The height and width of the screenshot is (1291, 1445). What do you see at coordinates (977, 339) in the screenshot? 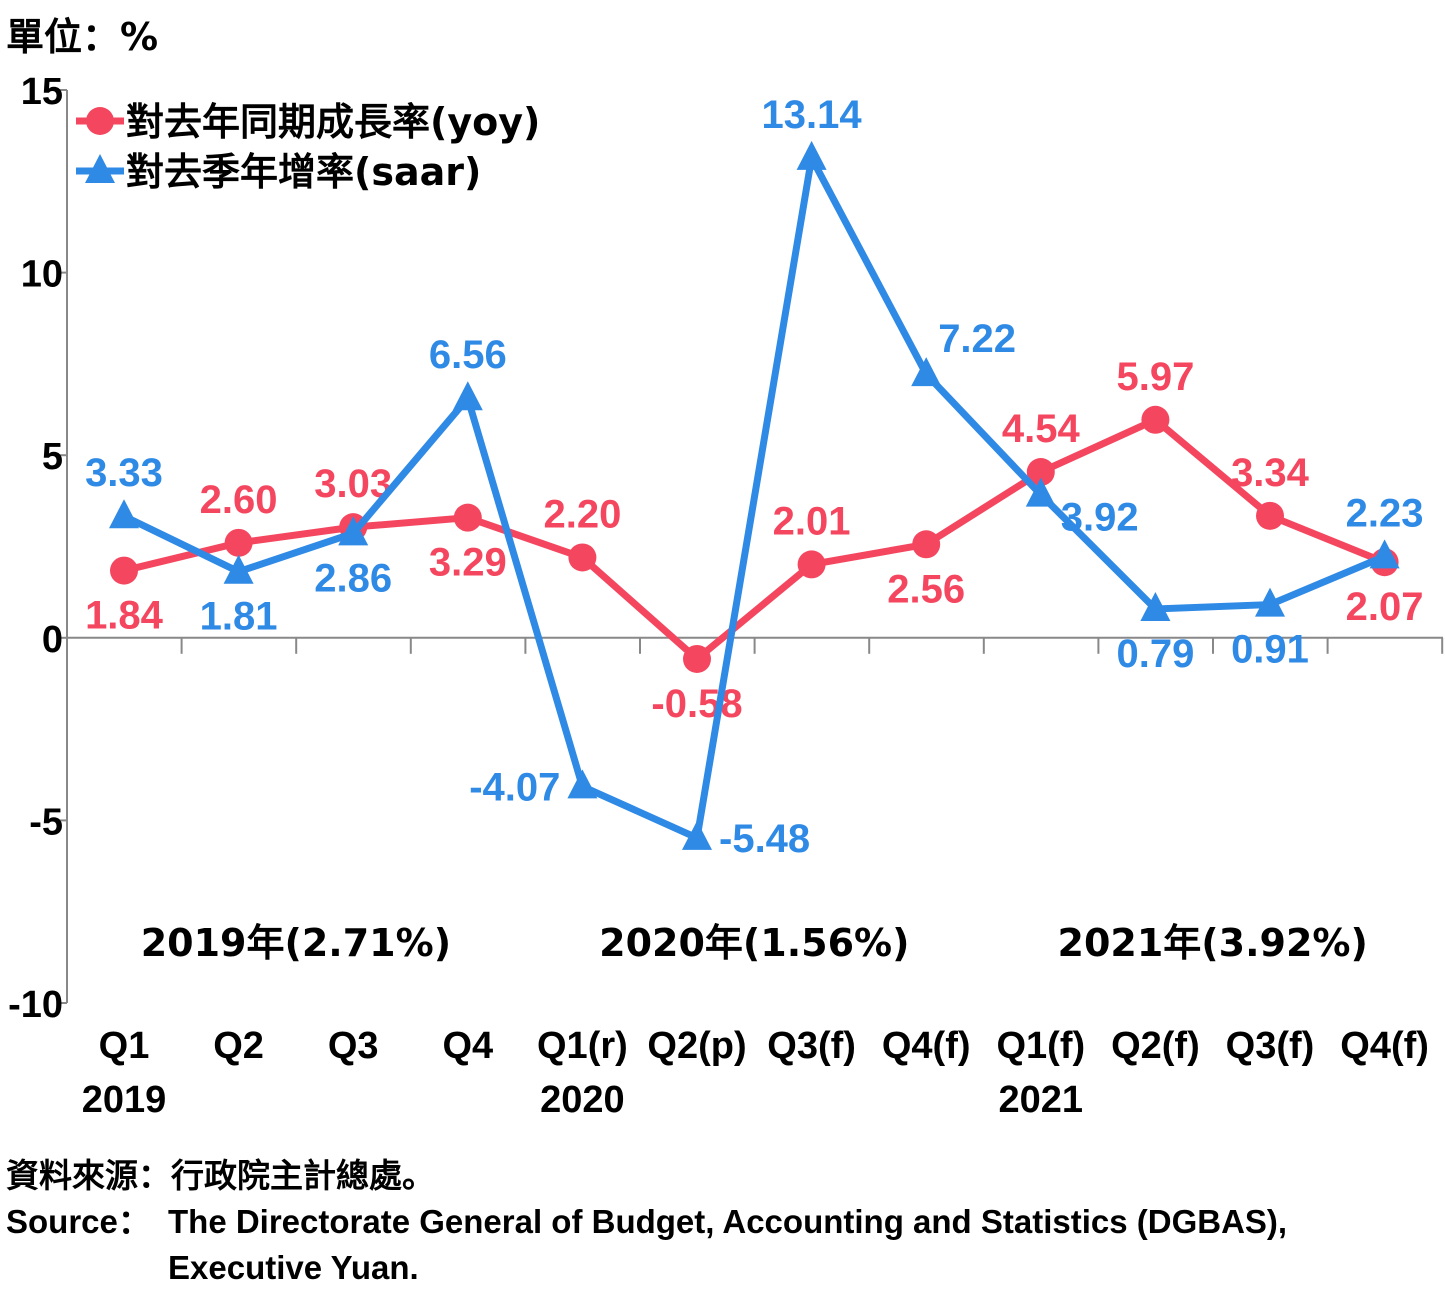
I see `data-label: 7.22` at bounding box center [977, 339].